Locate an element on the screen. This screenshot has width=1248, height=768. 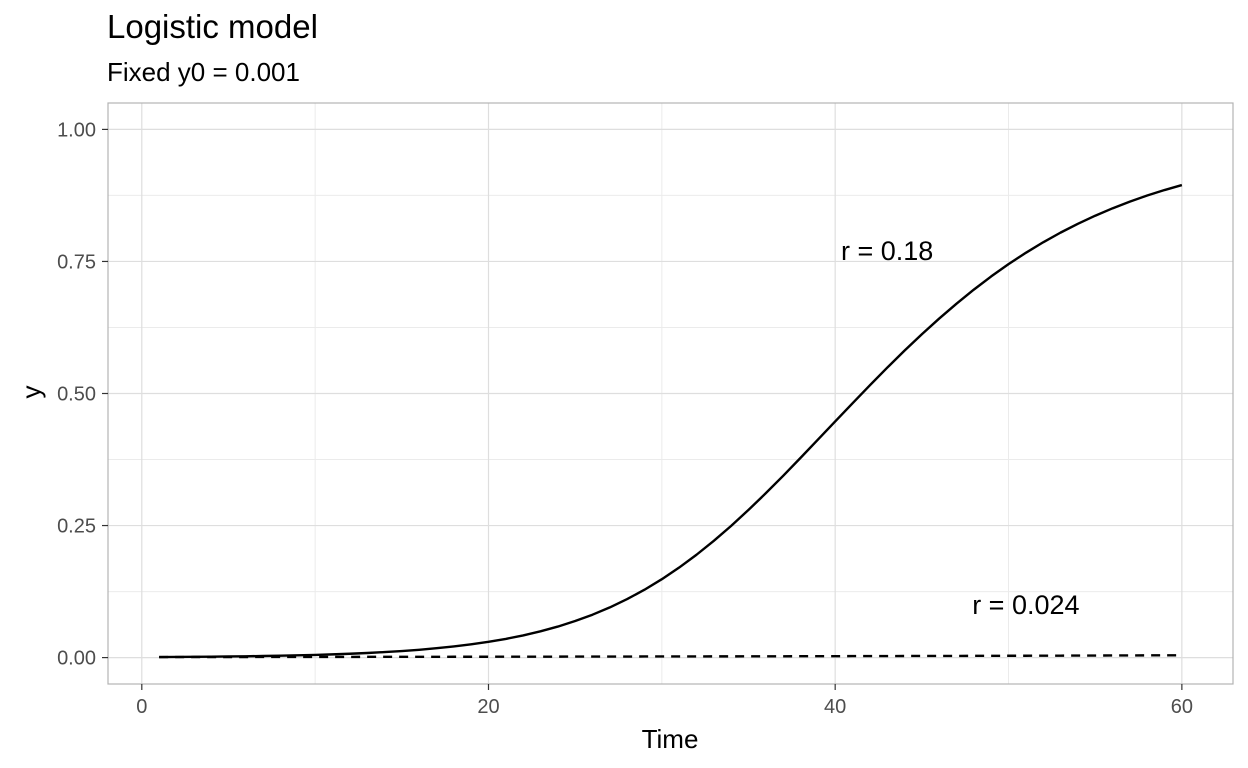
x-axis-title: Time is located at coordinates (670, 739).